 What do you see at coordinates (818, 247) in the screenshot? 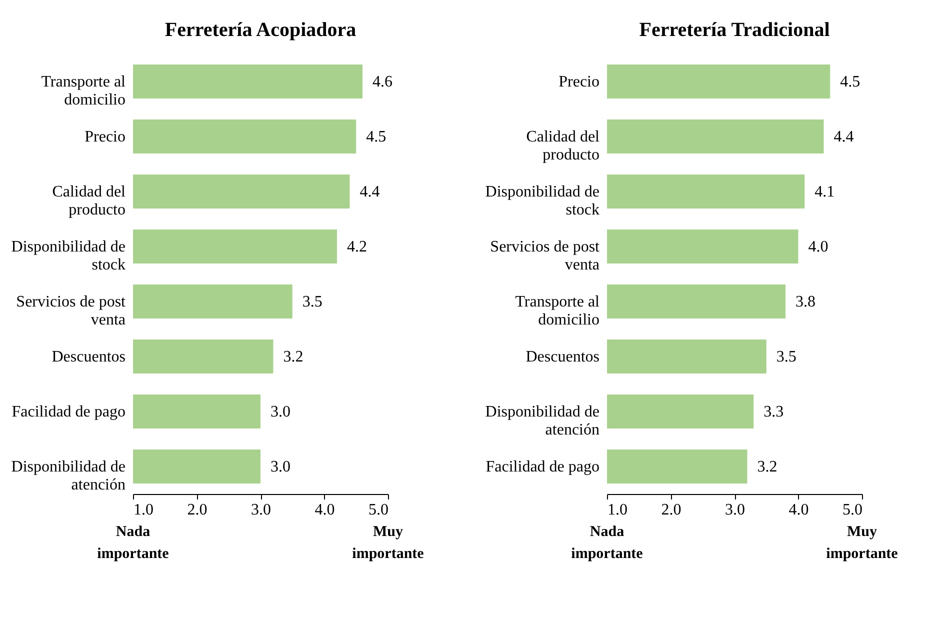
I see `data-label: 4.0` at bounding box center [818, 247].